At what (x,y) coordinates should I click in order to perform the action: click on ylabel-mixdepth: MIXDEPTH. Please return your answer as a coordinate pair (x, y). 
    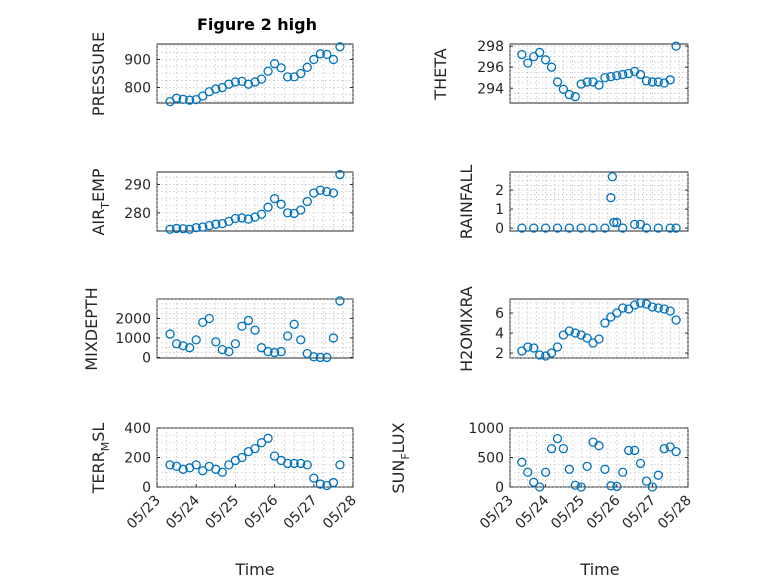
    Looking at the image, I should click on (91, 328).